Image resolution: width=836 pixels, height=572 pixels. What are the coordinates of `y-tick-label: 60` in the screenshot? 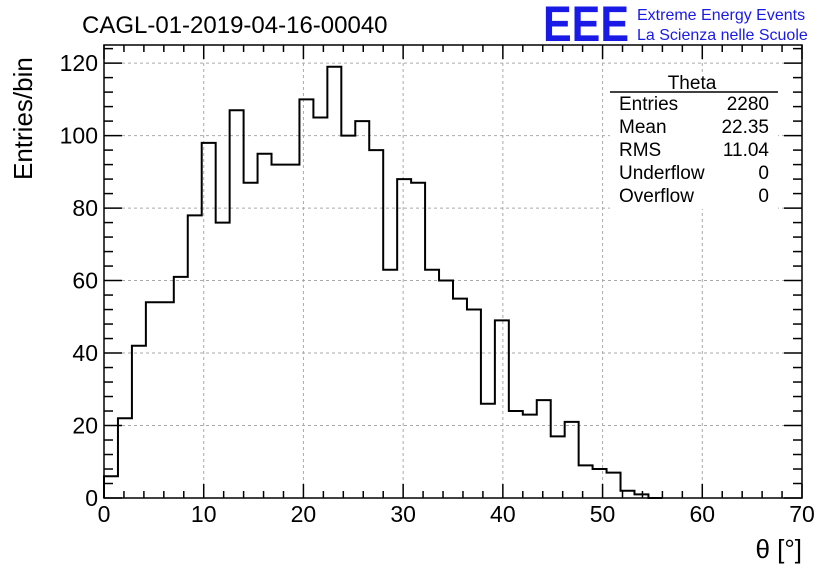 It's located at (85, 281).